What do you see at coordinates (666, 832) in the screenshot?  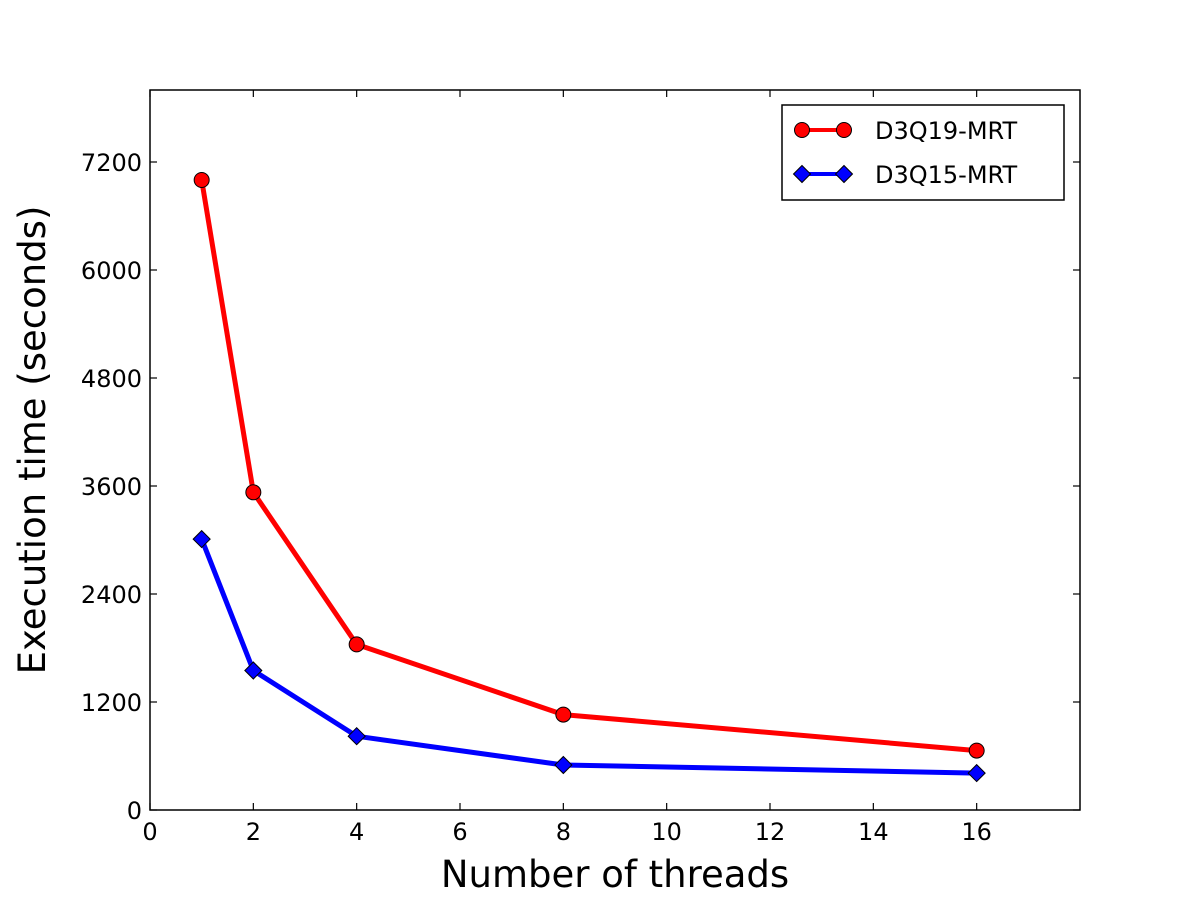 I see `x-tick-label: 10` at bounding box center [666, 832].